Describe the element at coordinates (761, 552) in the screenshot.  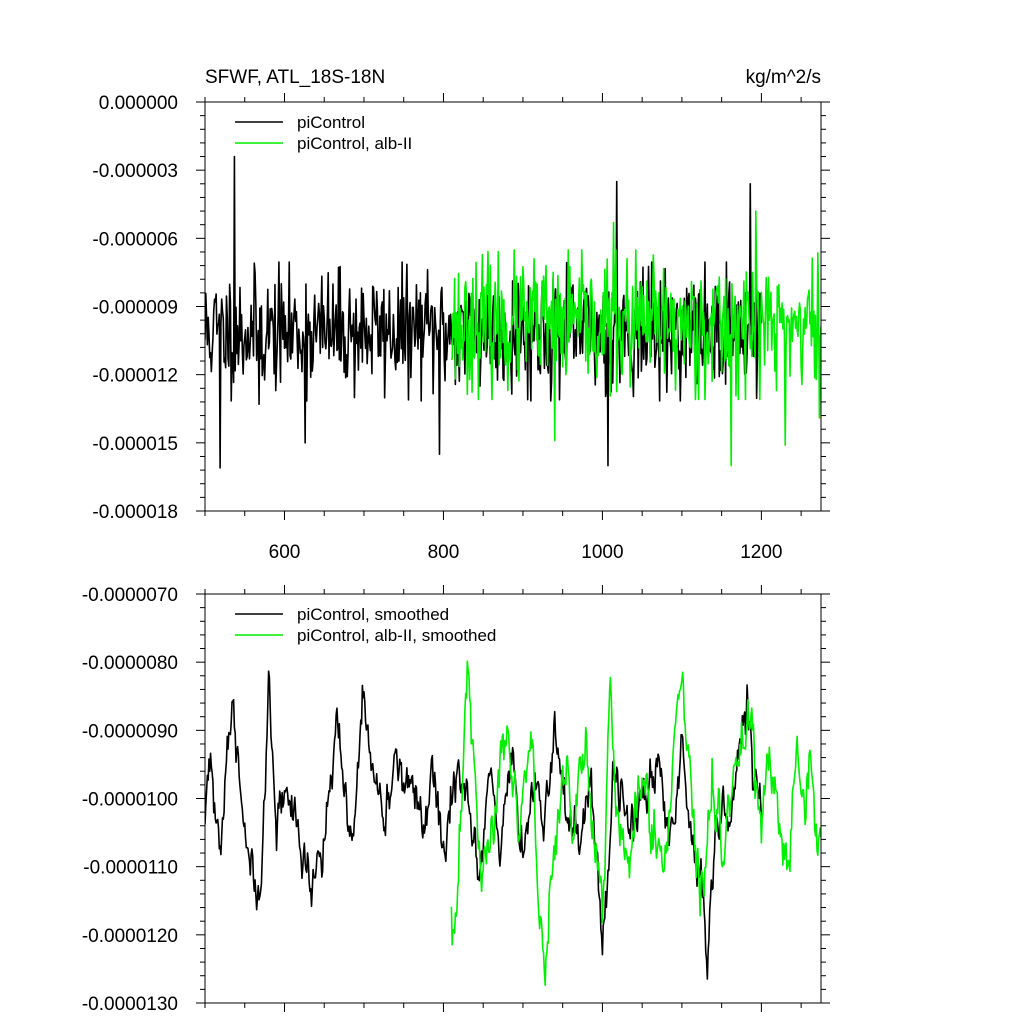
I see `x-tick-label: 1200` at that location.